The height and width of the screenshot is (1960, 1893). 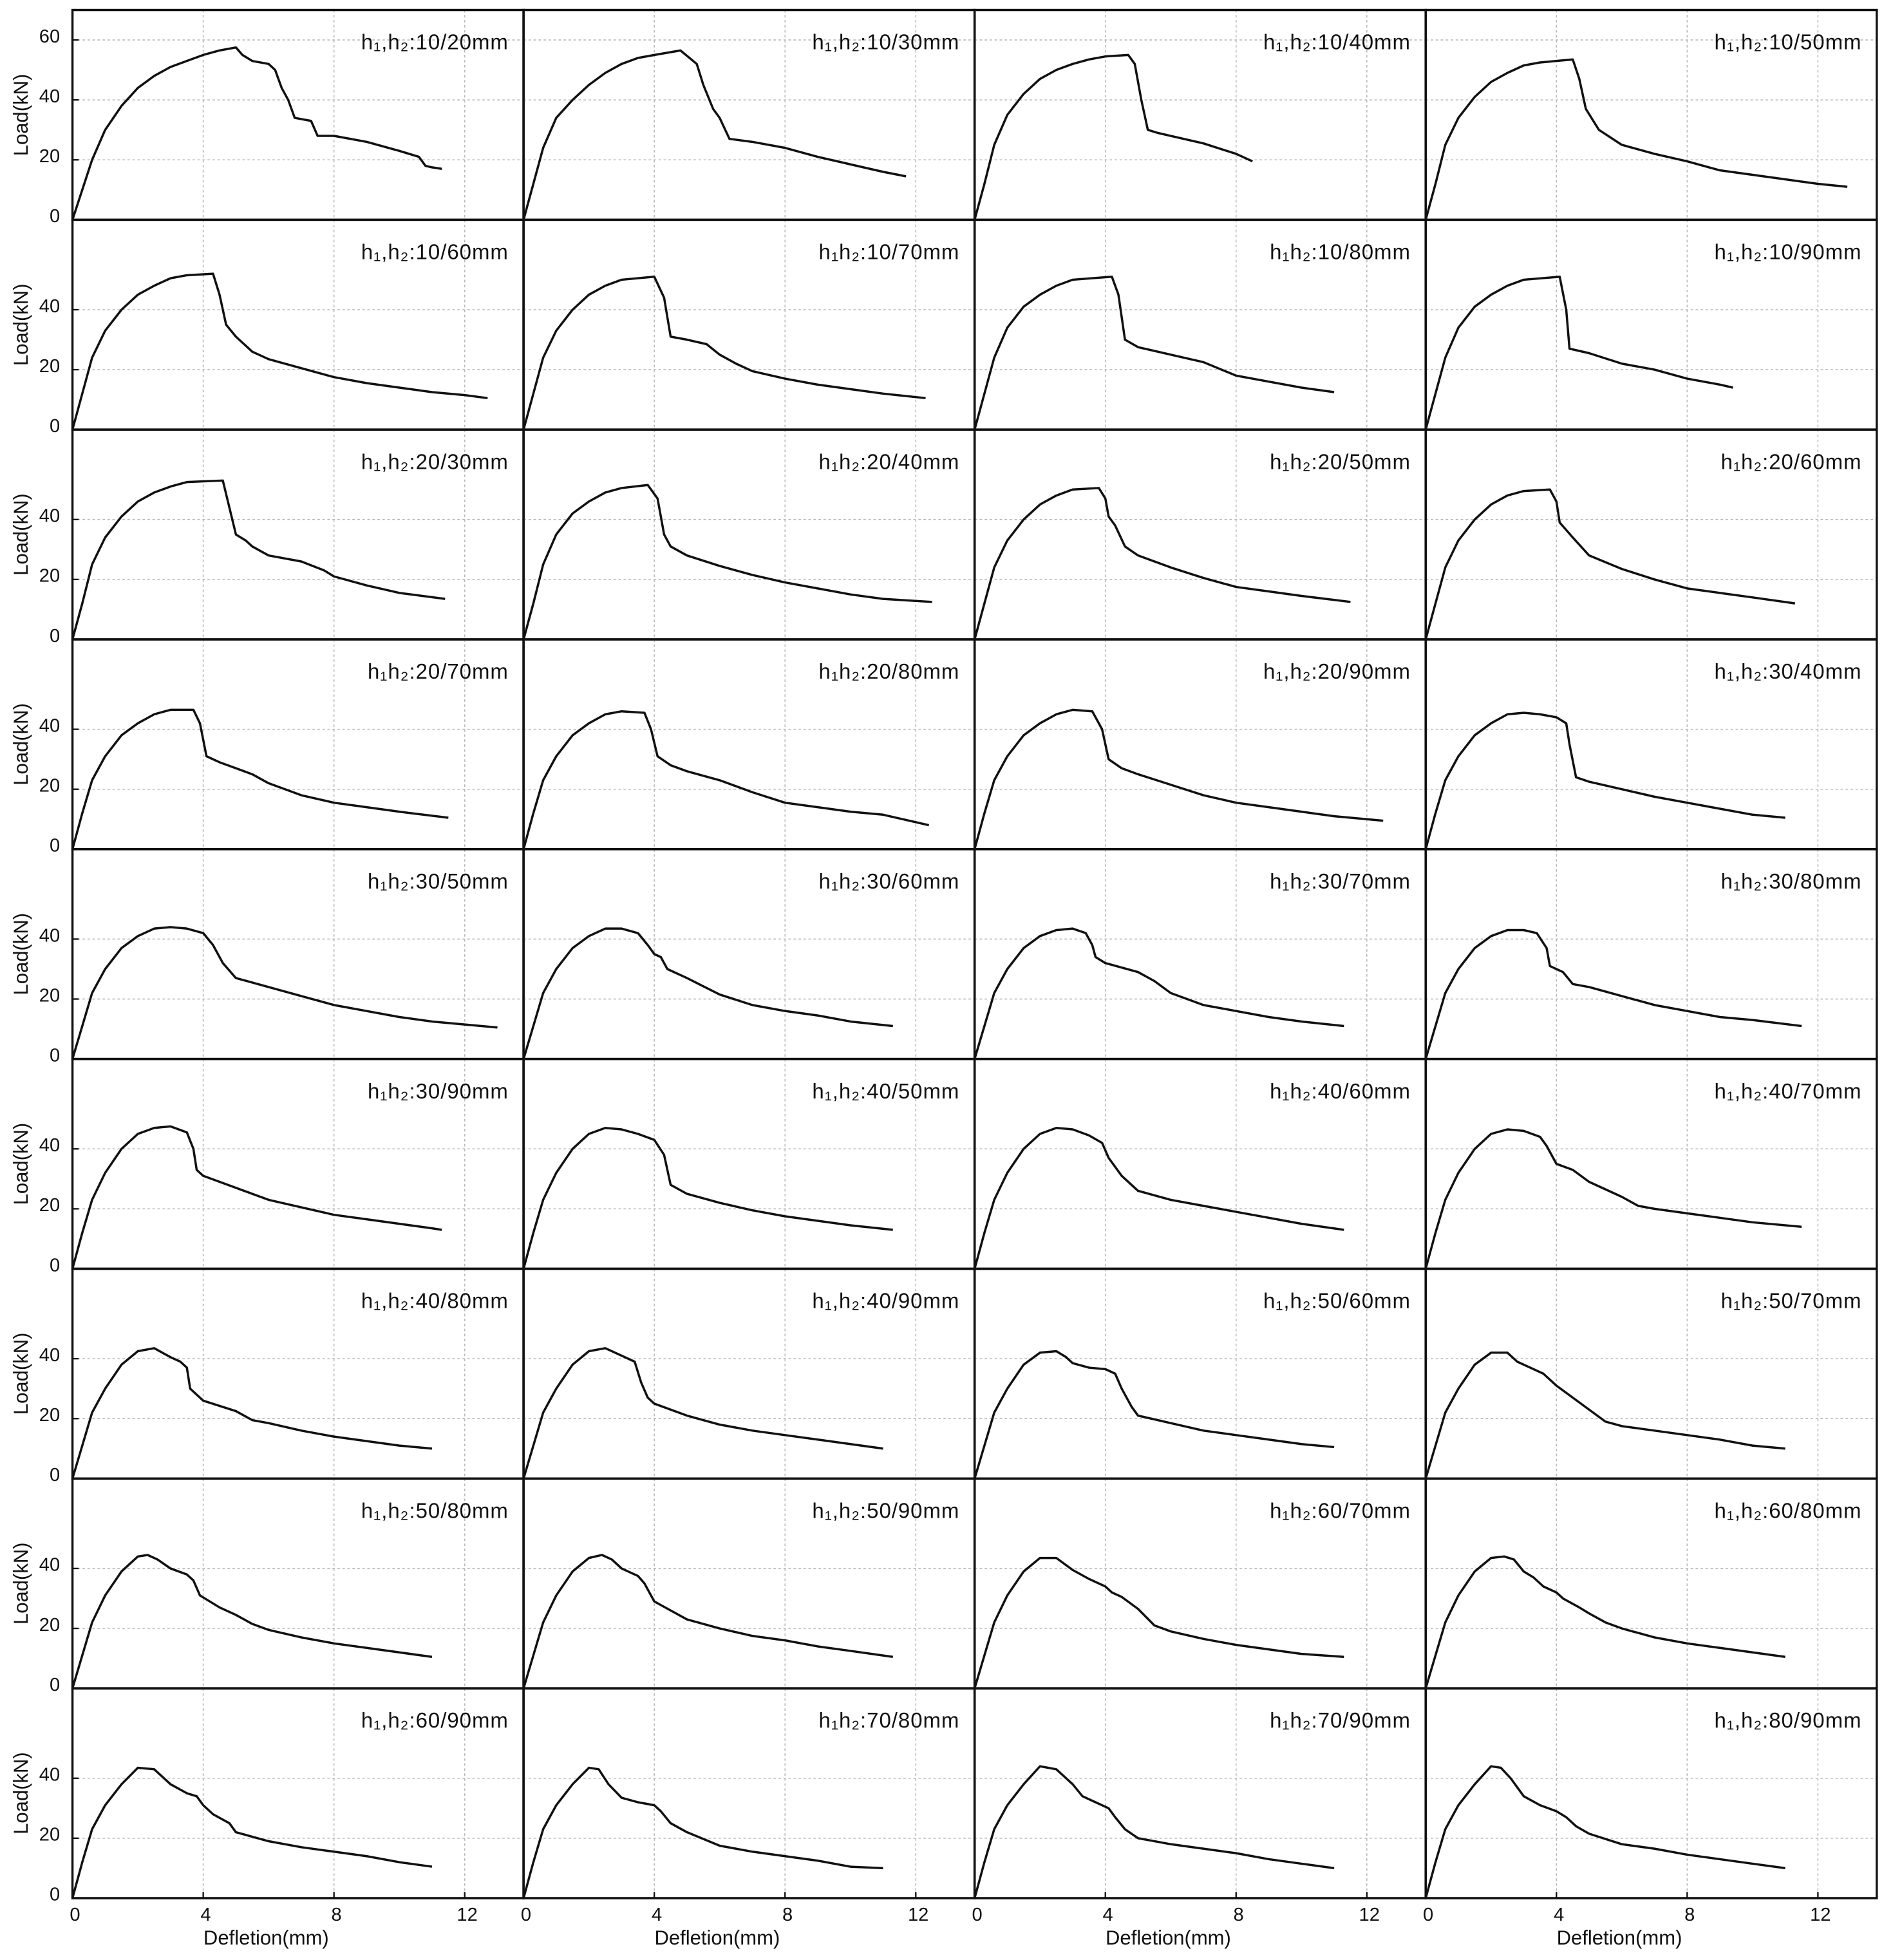 I want to click on panel: h₁,h₂:10/30mm, so click(x=749, y=114).